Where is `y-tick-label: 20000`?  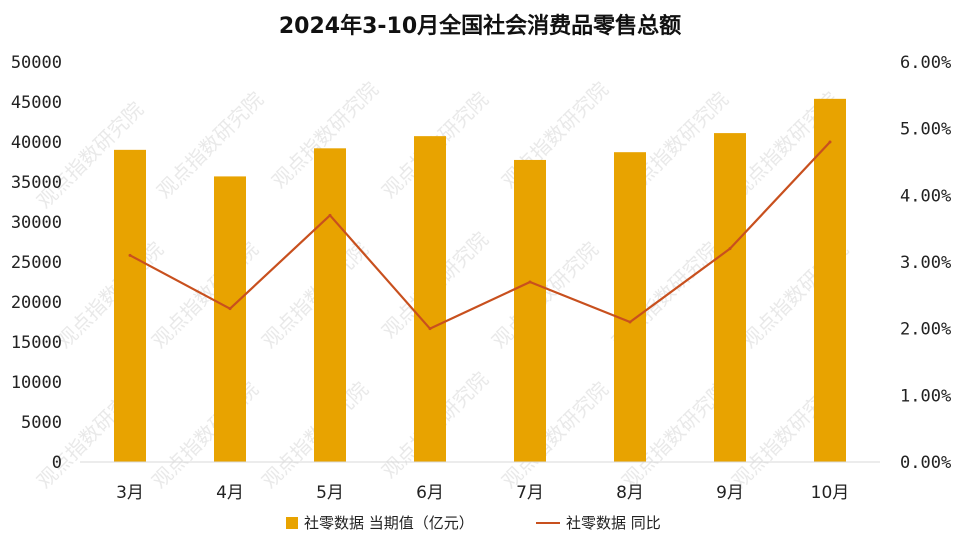 y-tick-label: 20000 is located at coordinates (36, 303).